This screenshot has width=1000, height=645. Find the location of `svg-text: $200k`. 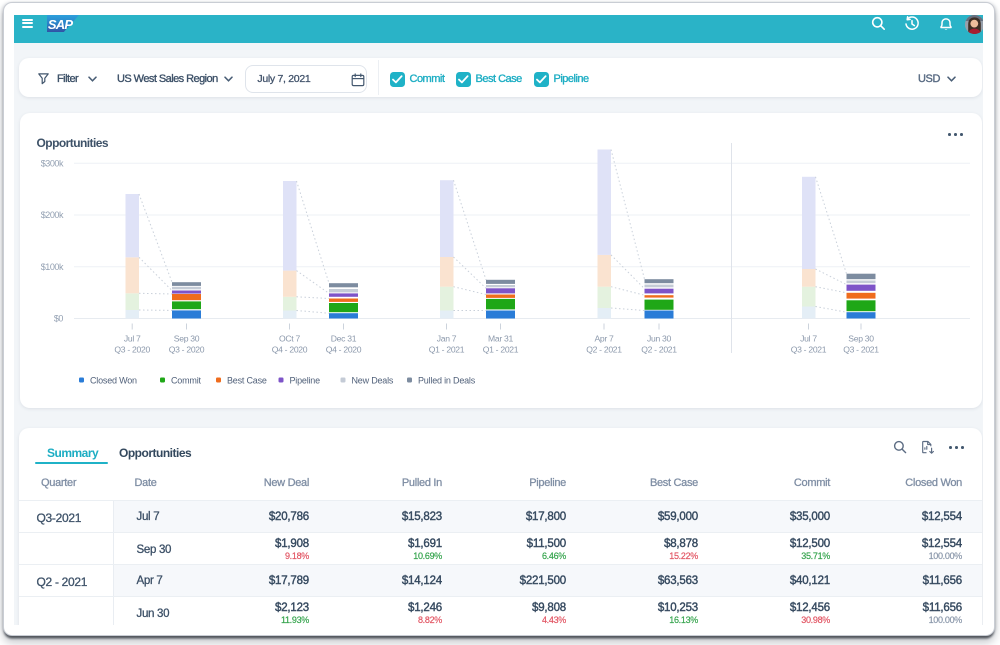

svg-text: $200k is located at coordinates (52, 215).